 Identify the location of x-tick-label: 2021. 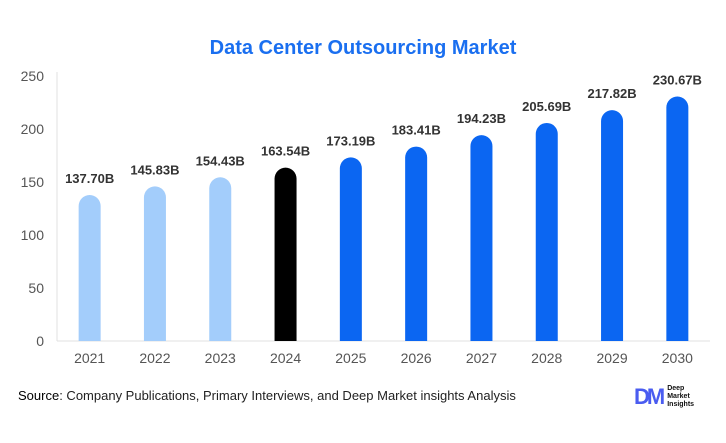
(89, 358).